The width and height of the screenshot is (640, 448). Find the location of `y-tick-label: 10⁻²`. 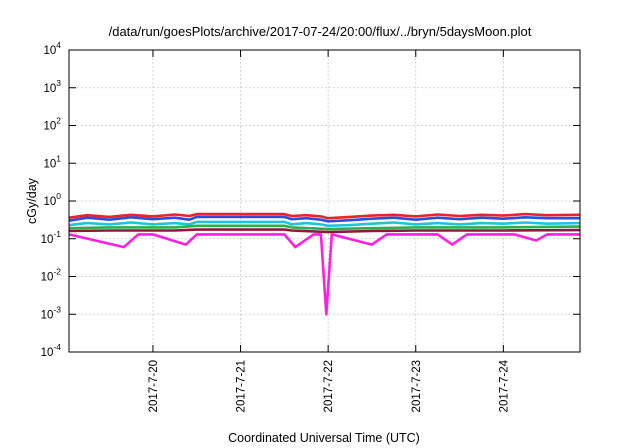

y-tick-label: 10⁻² is located at coordinates (51, 275).